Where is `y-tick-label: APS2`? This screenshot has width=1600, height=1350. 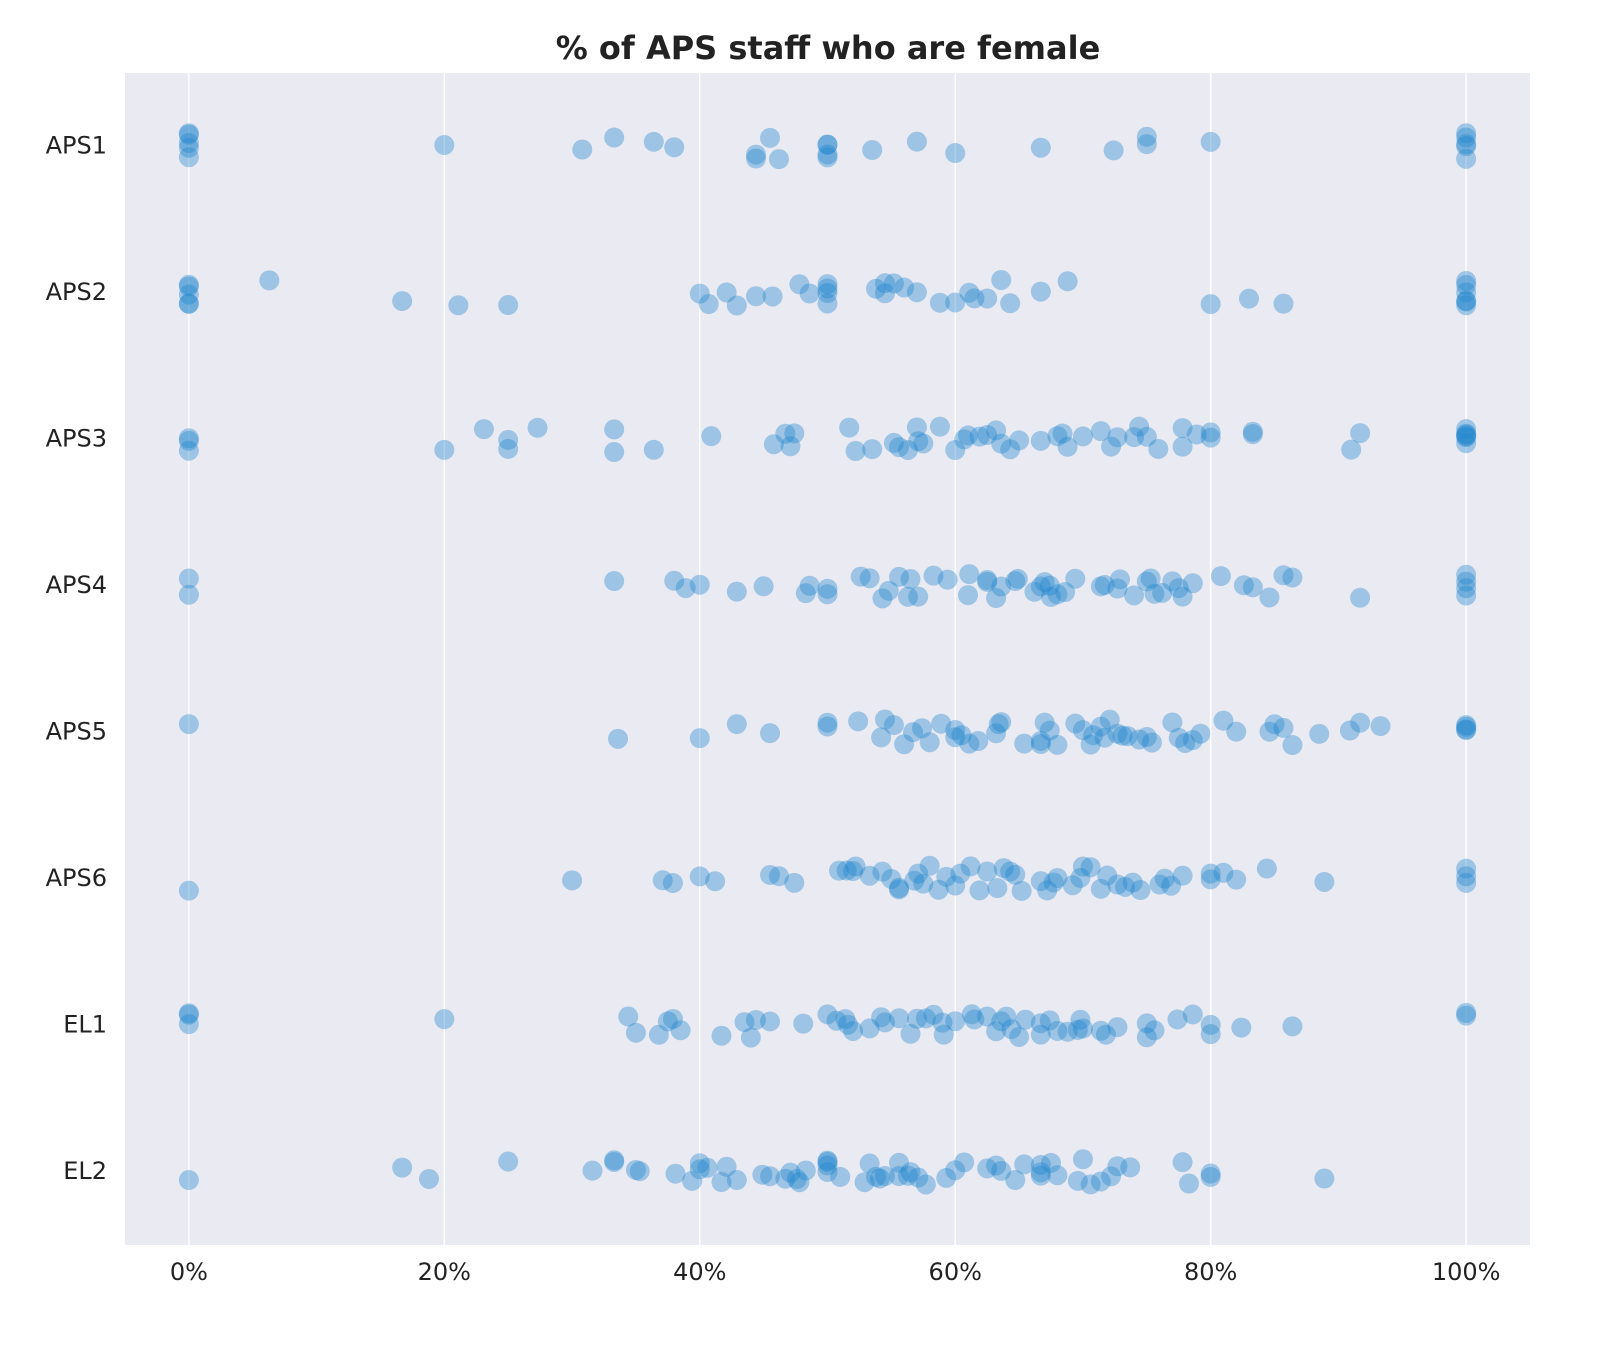
y-tick-label: APS2 is located at coordinates (76, 292).